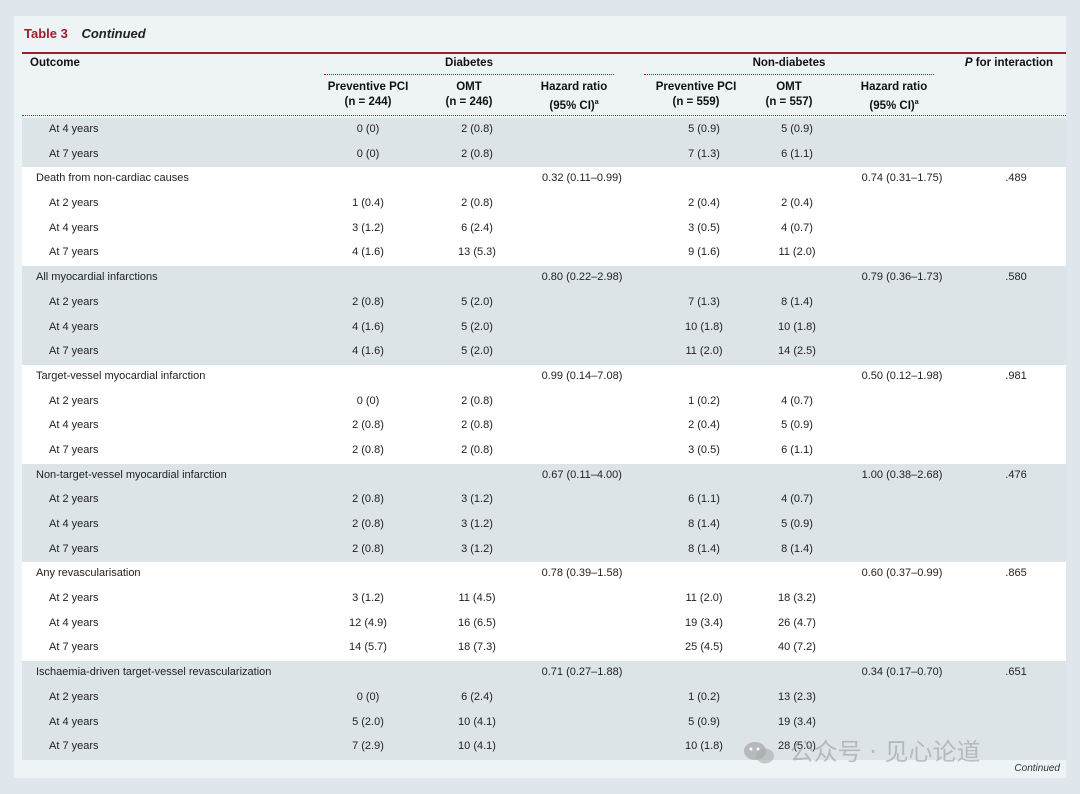  Describe the element at coordinates (789, 95) in the screenshot. I see `header-nondiabetes-omt: OMT (n = 557)` at that location.